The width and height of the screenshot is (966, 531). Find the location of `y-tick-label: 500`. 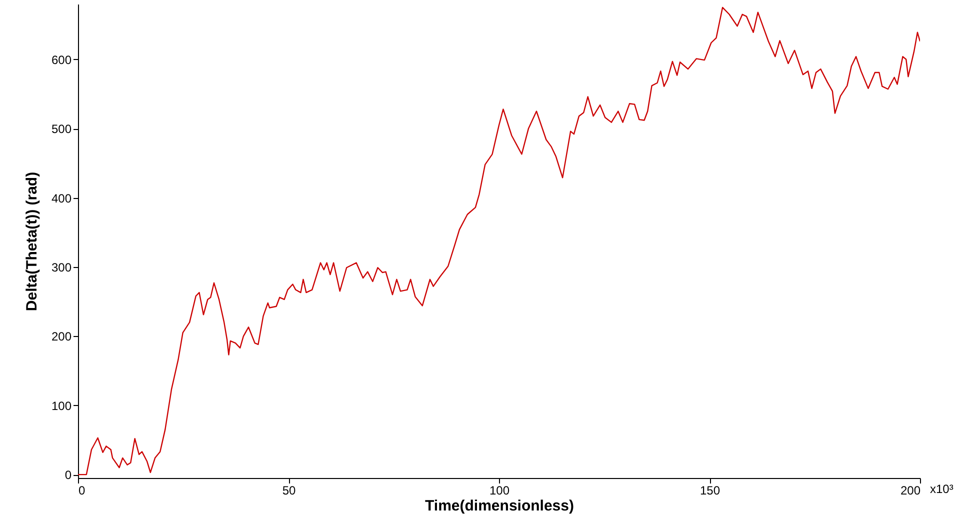

y-tick-label: 500 is located at coordinates (61, 129).